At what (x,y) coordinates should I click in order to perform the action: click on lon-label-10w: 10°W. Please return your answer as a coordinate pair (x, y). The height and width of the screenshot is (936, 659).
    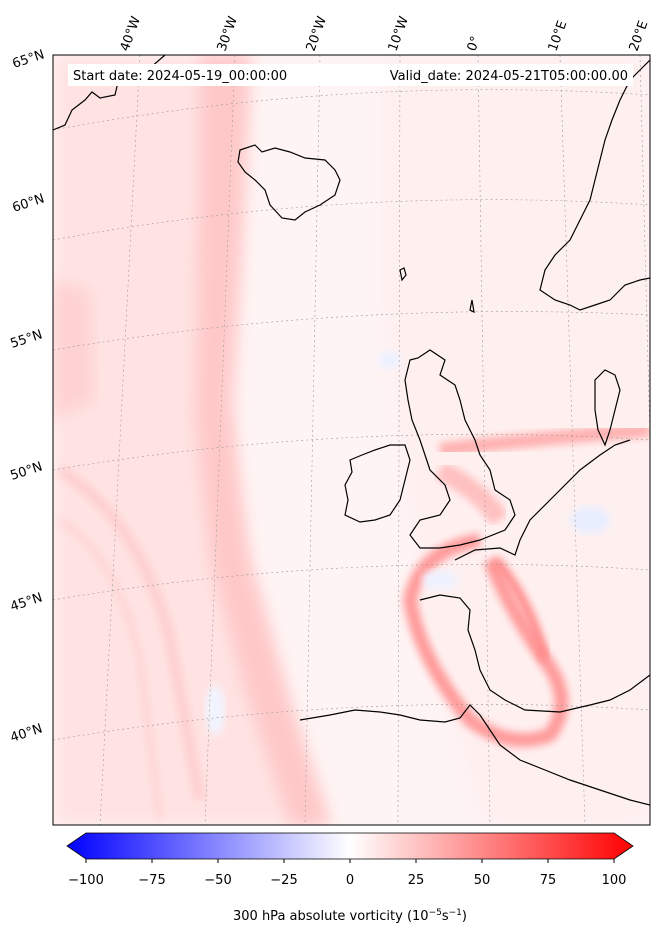
    Looking at the image, I should click on (399, 33).